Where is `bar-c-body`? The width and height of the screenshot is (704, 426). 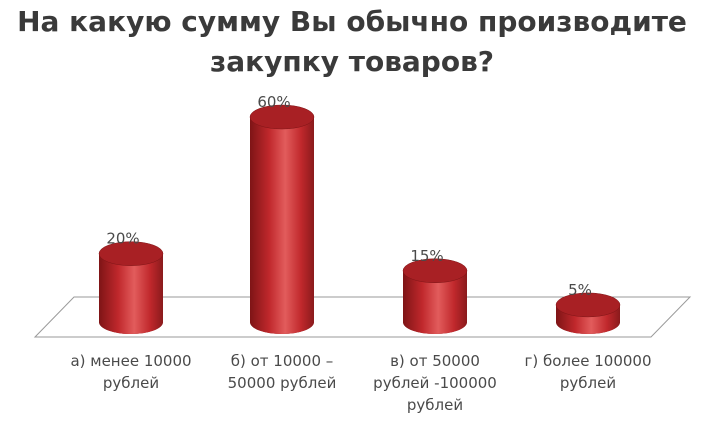
bar-c-body is located at coordinates (435, 302).